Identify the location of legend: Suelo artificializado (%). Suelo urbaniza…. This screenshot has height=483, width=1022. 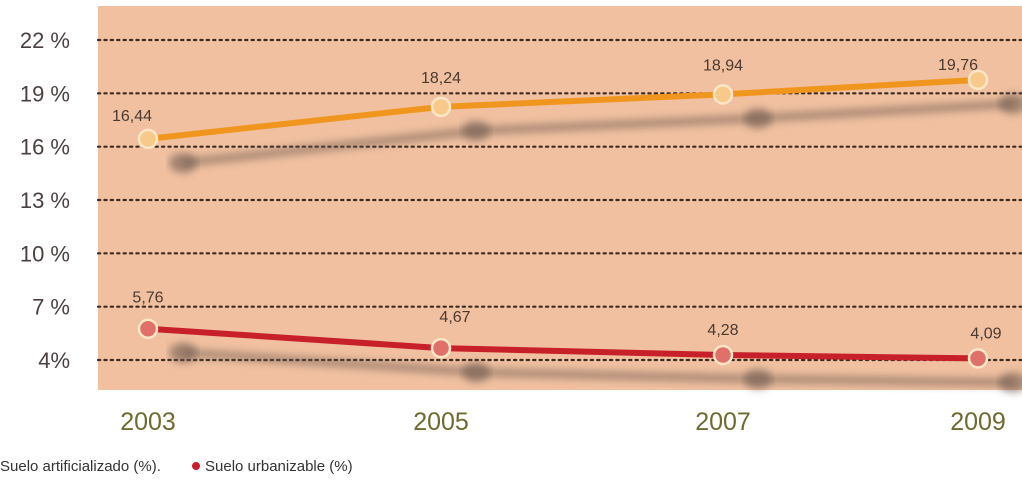
(176, 466).